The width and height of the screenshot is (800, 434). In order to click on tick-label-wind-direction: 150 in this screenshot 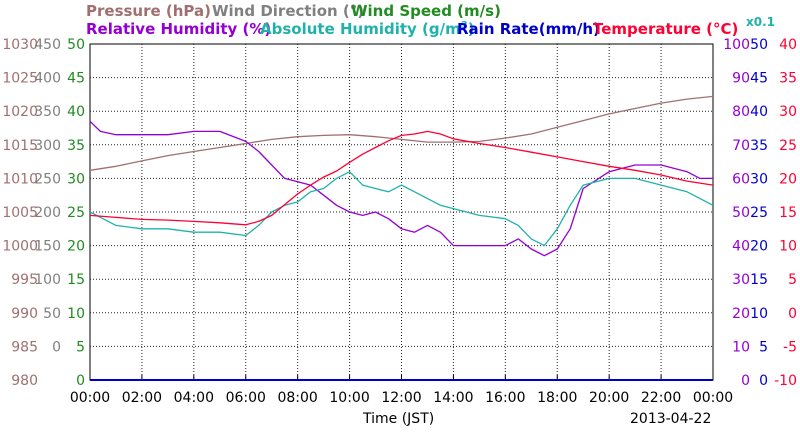, I will do `click(47, 247)`.